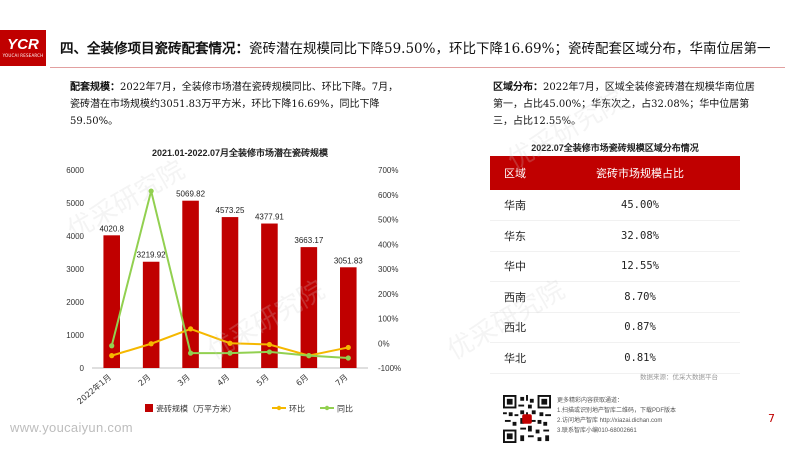  Describe the element at coordinates (345, 409) in the screenshot. I see `legend-label: 同比` at that location.